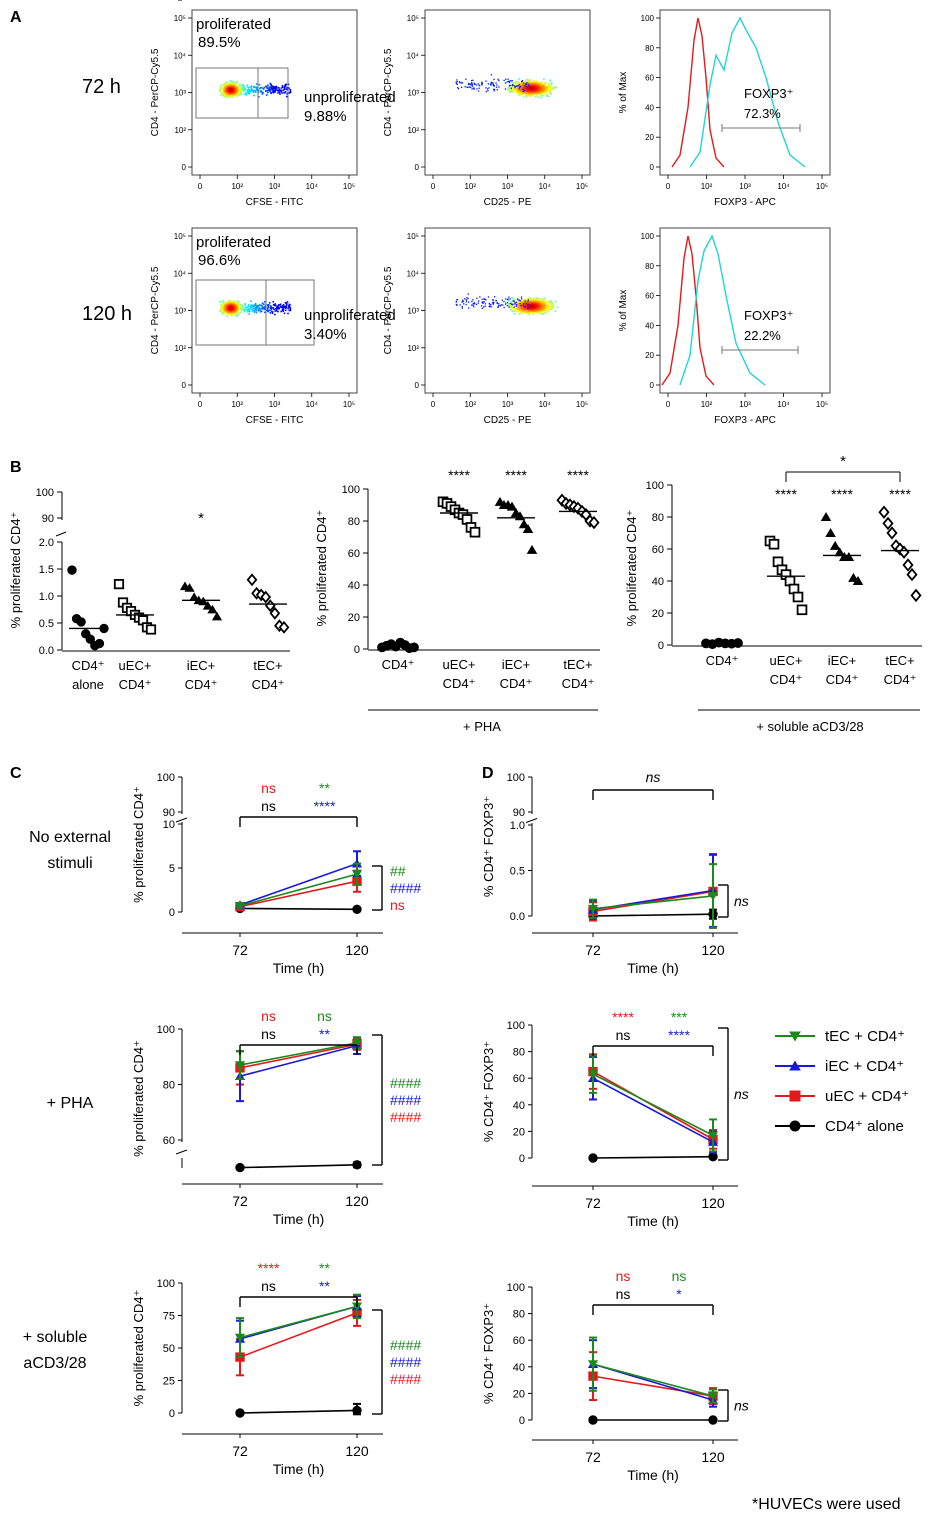 The image size is (942, 1516). I want to click on y-tick-label: 10, so click(169, 825).